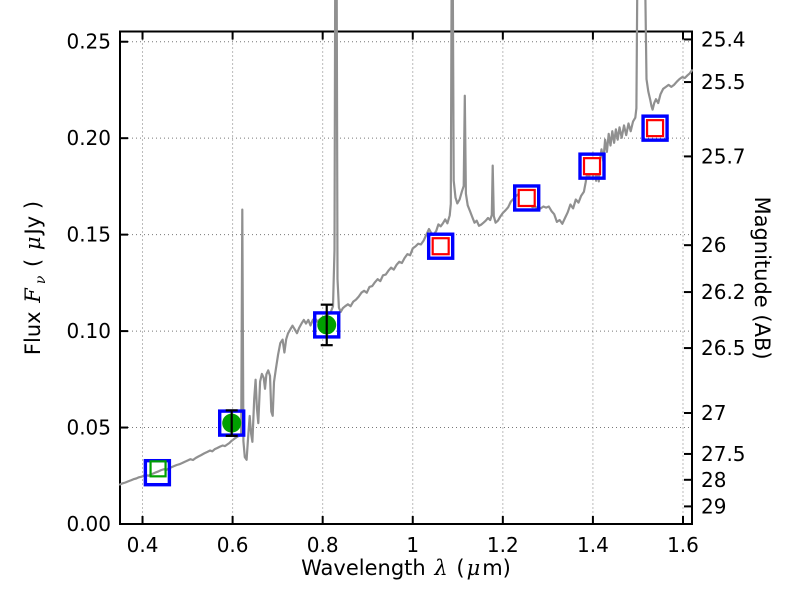 The height and width of the screenshot is (600, 800). I want to click on x-tick-label: 0.6, so click(233, 545).